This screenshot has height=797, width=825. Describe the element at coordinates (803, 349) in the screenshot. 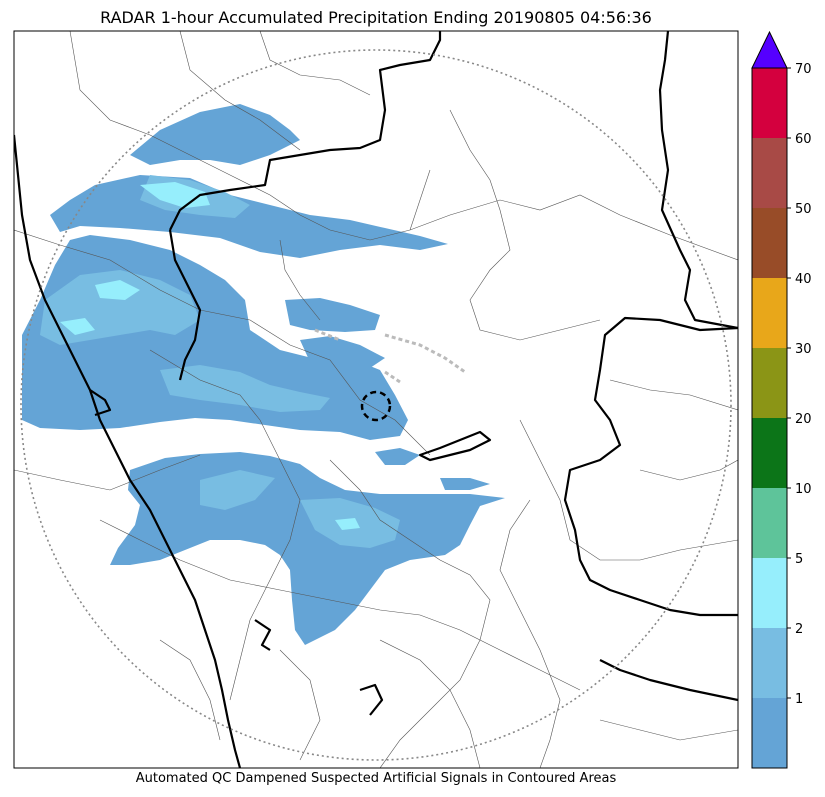

I see `colorbar-tick-label: 30` at that location.